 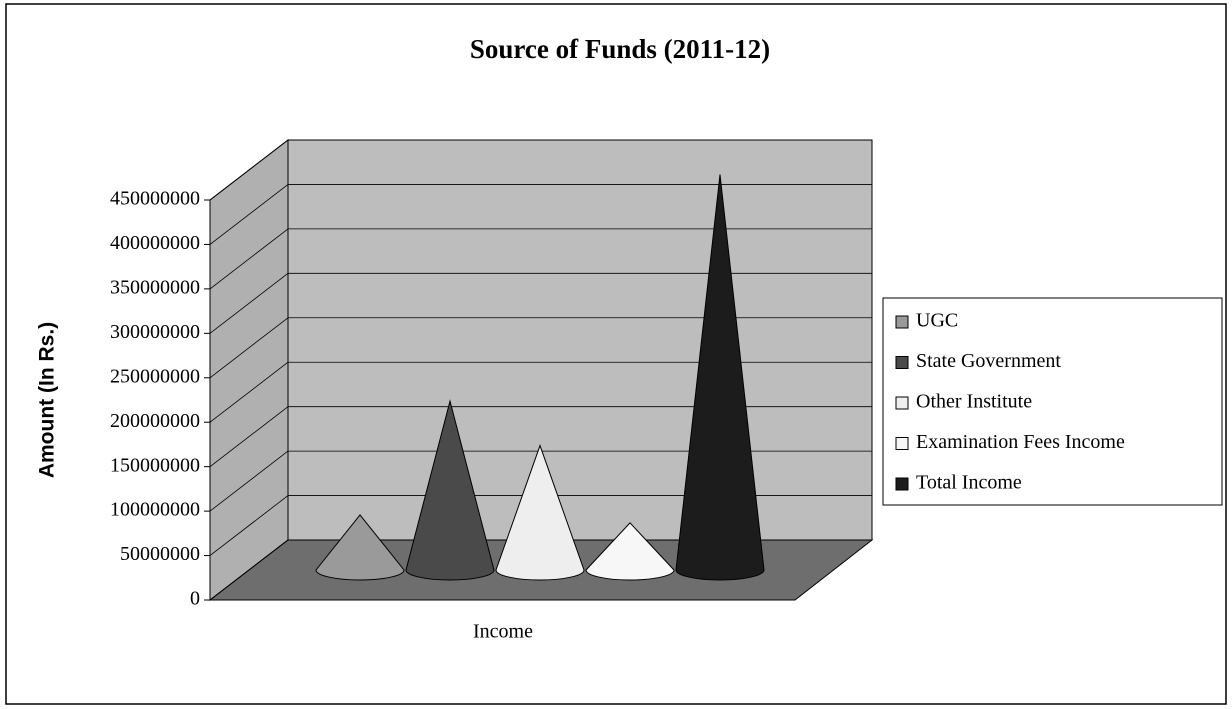 I want to click on y-tick-label: 50000000, so click(x=160, y=554).